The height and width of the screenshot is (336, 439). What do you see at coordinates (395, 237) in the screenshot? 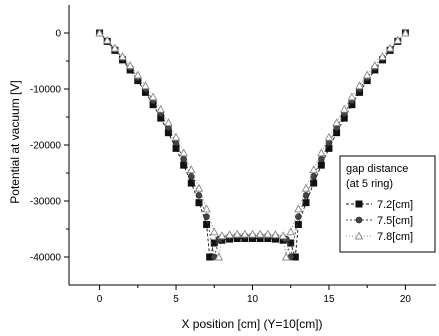
I see `legend-label: 7.8[cm]` at bounding box center [395, 237].